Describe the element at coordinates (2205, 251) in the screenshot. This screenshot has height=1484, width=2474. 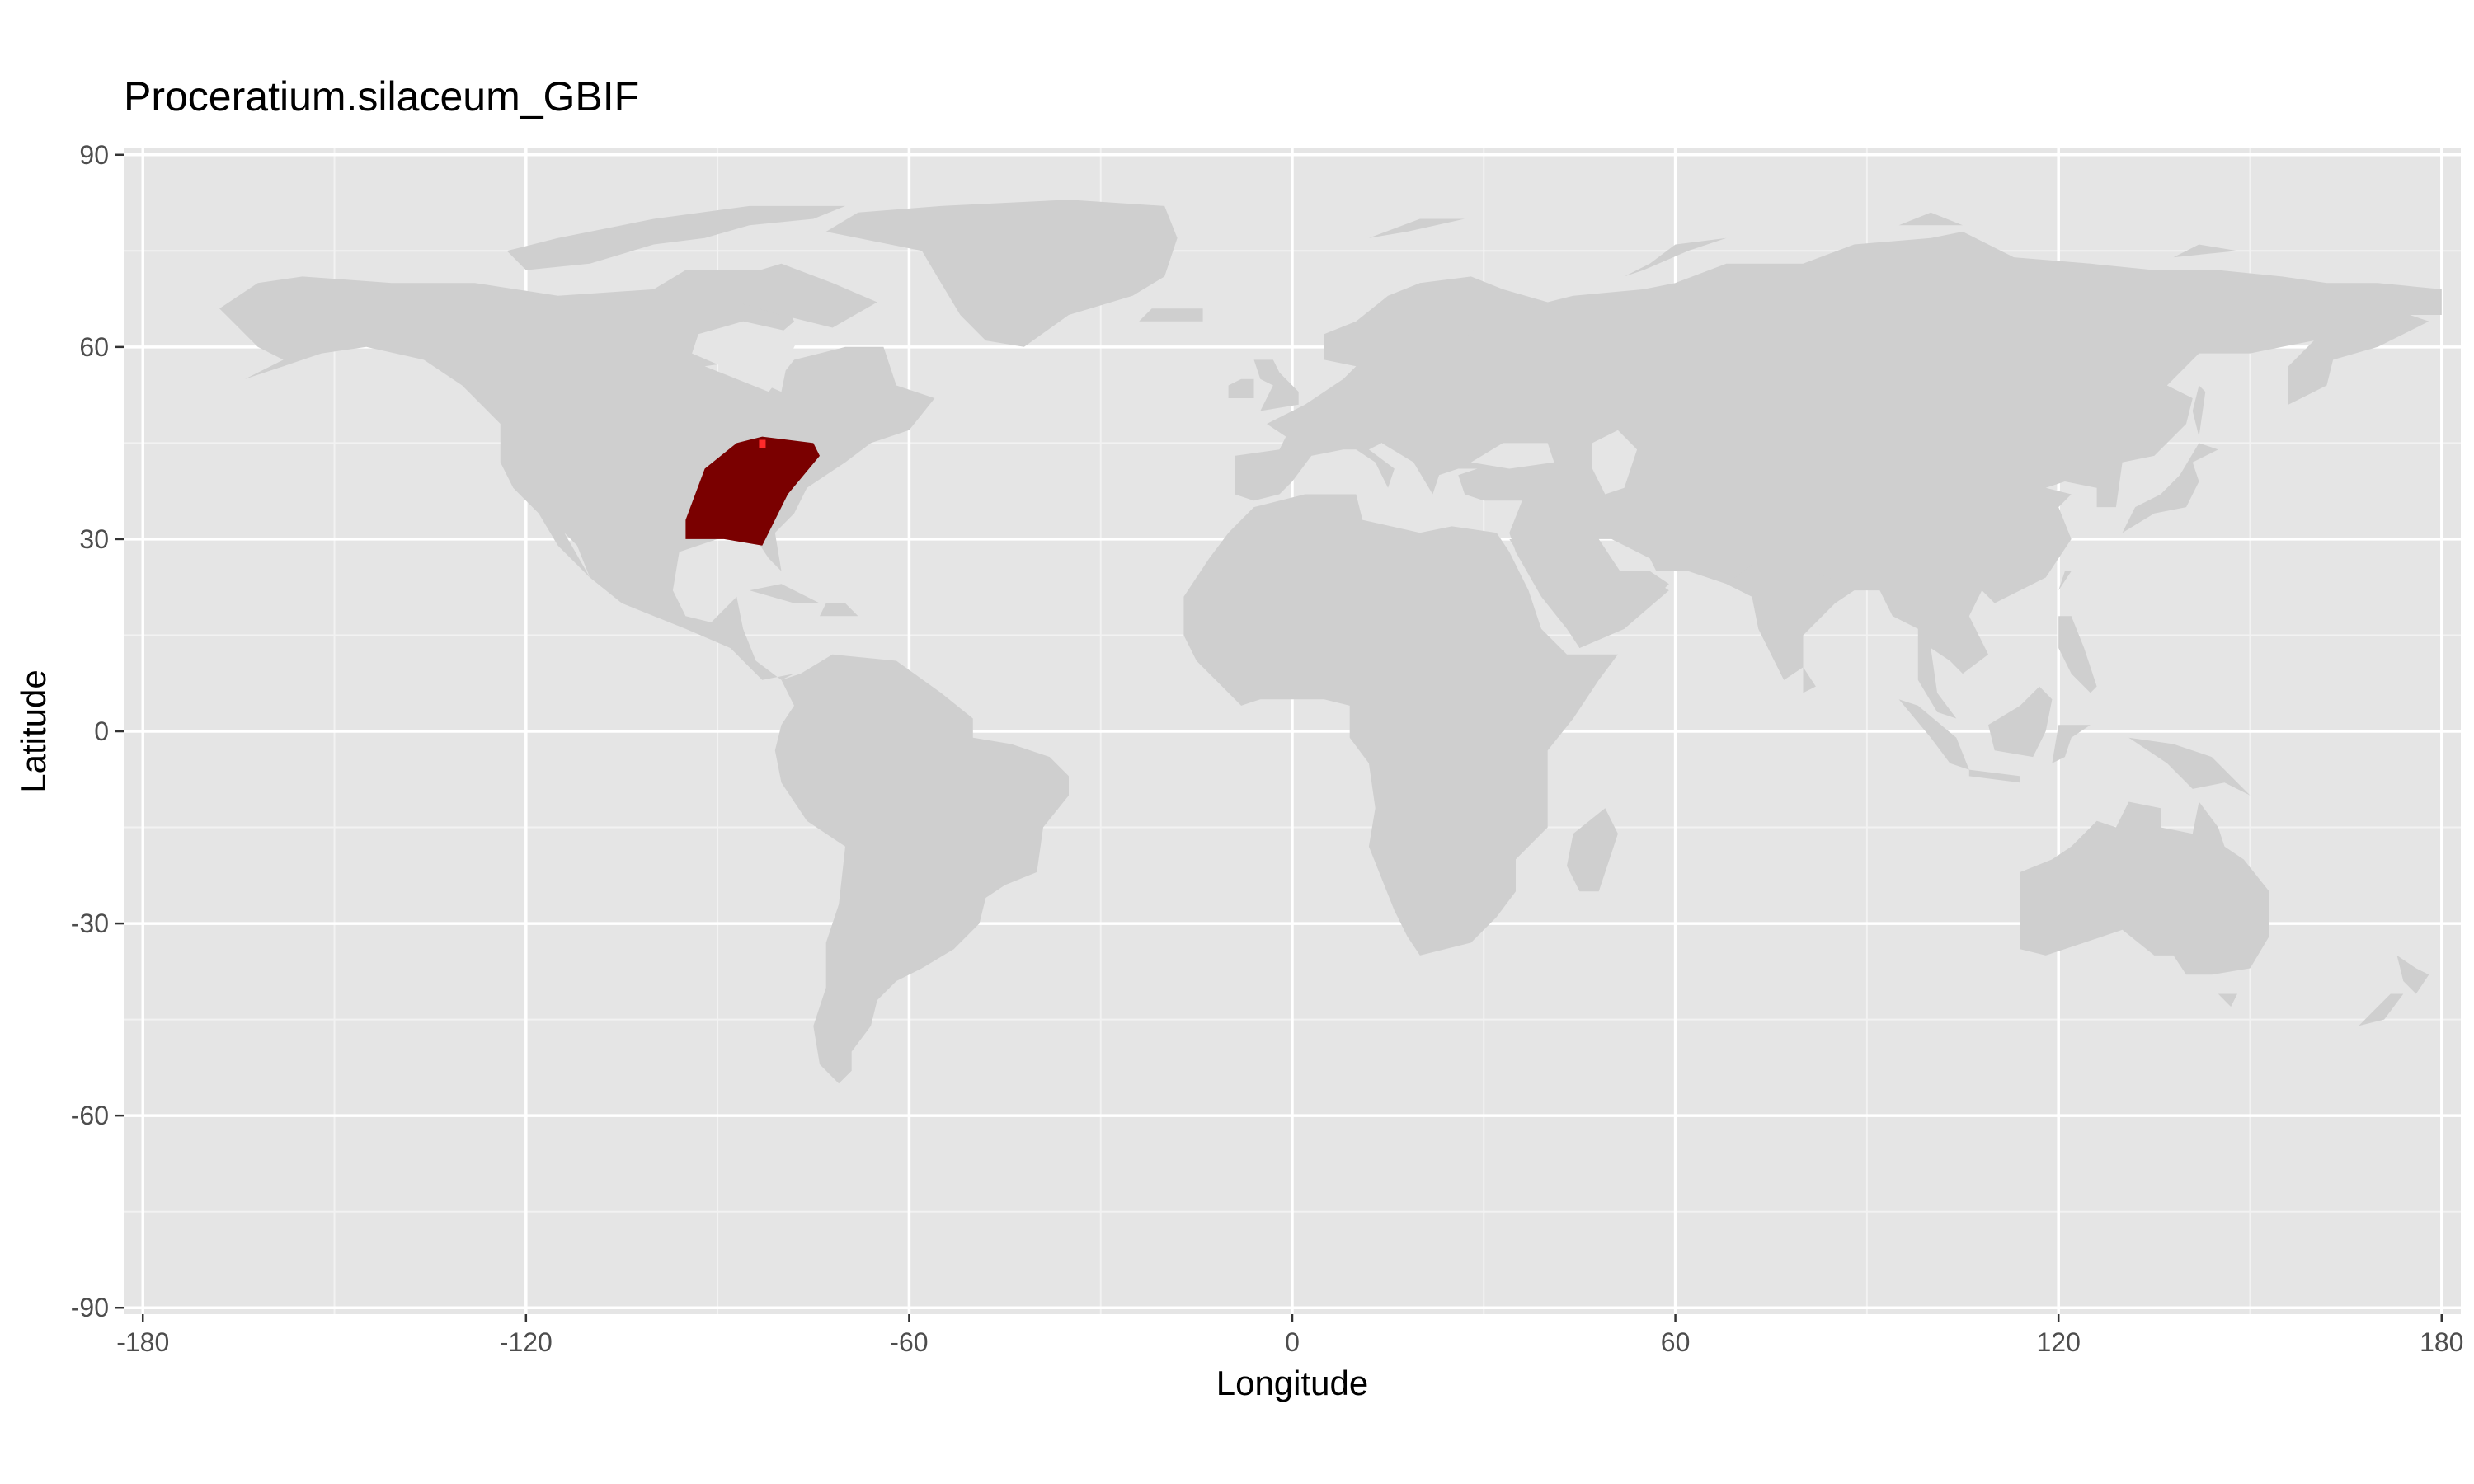
I see `new-siberian-land` at that location.